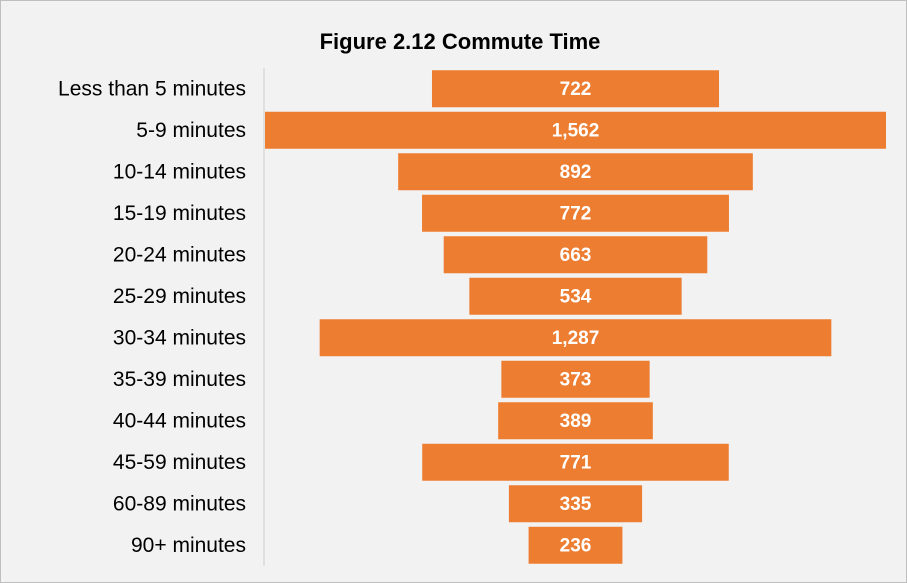 This screenshot has width=907, height=583. I want to click on value-label: 335, so click(576, 504).